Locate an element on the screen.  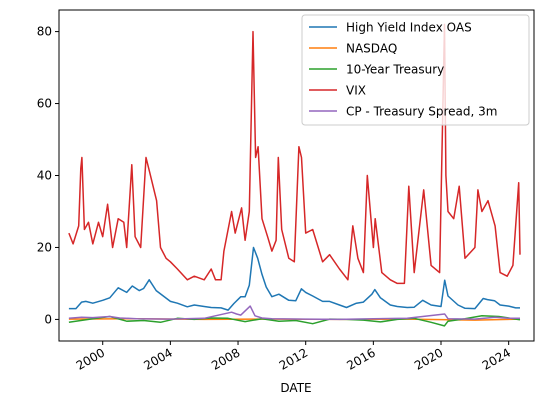
legend-label: NASDAQ is located at coordinates (371, 49).